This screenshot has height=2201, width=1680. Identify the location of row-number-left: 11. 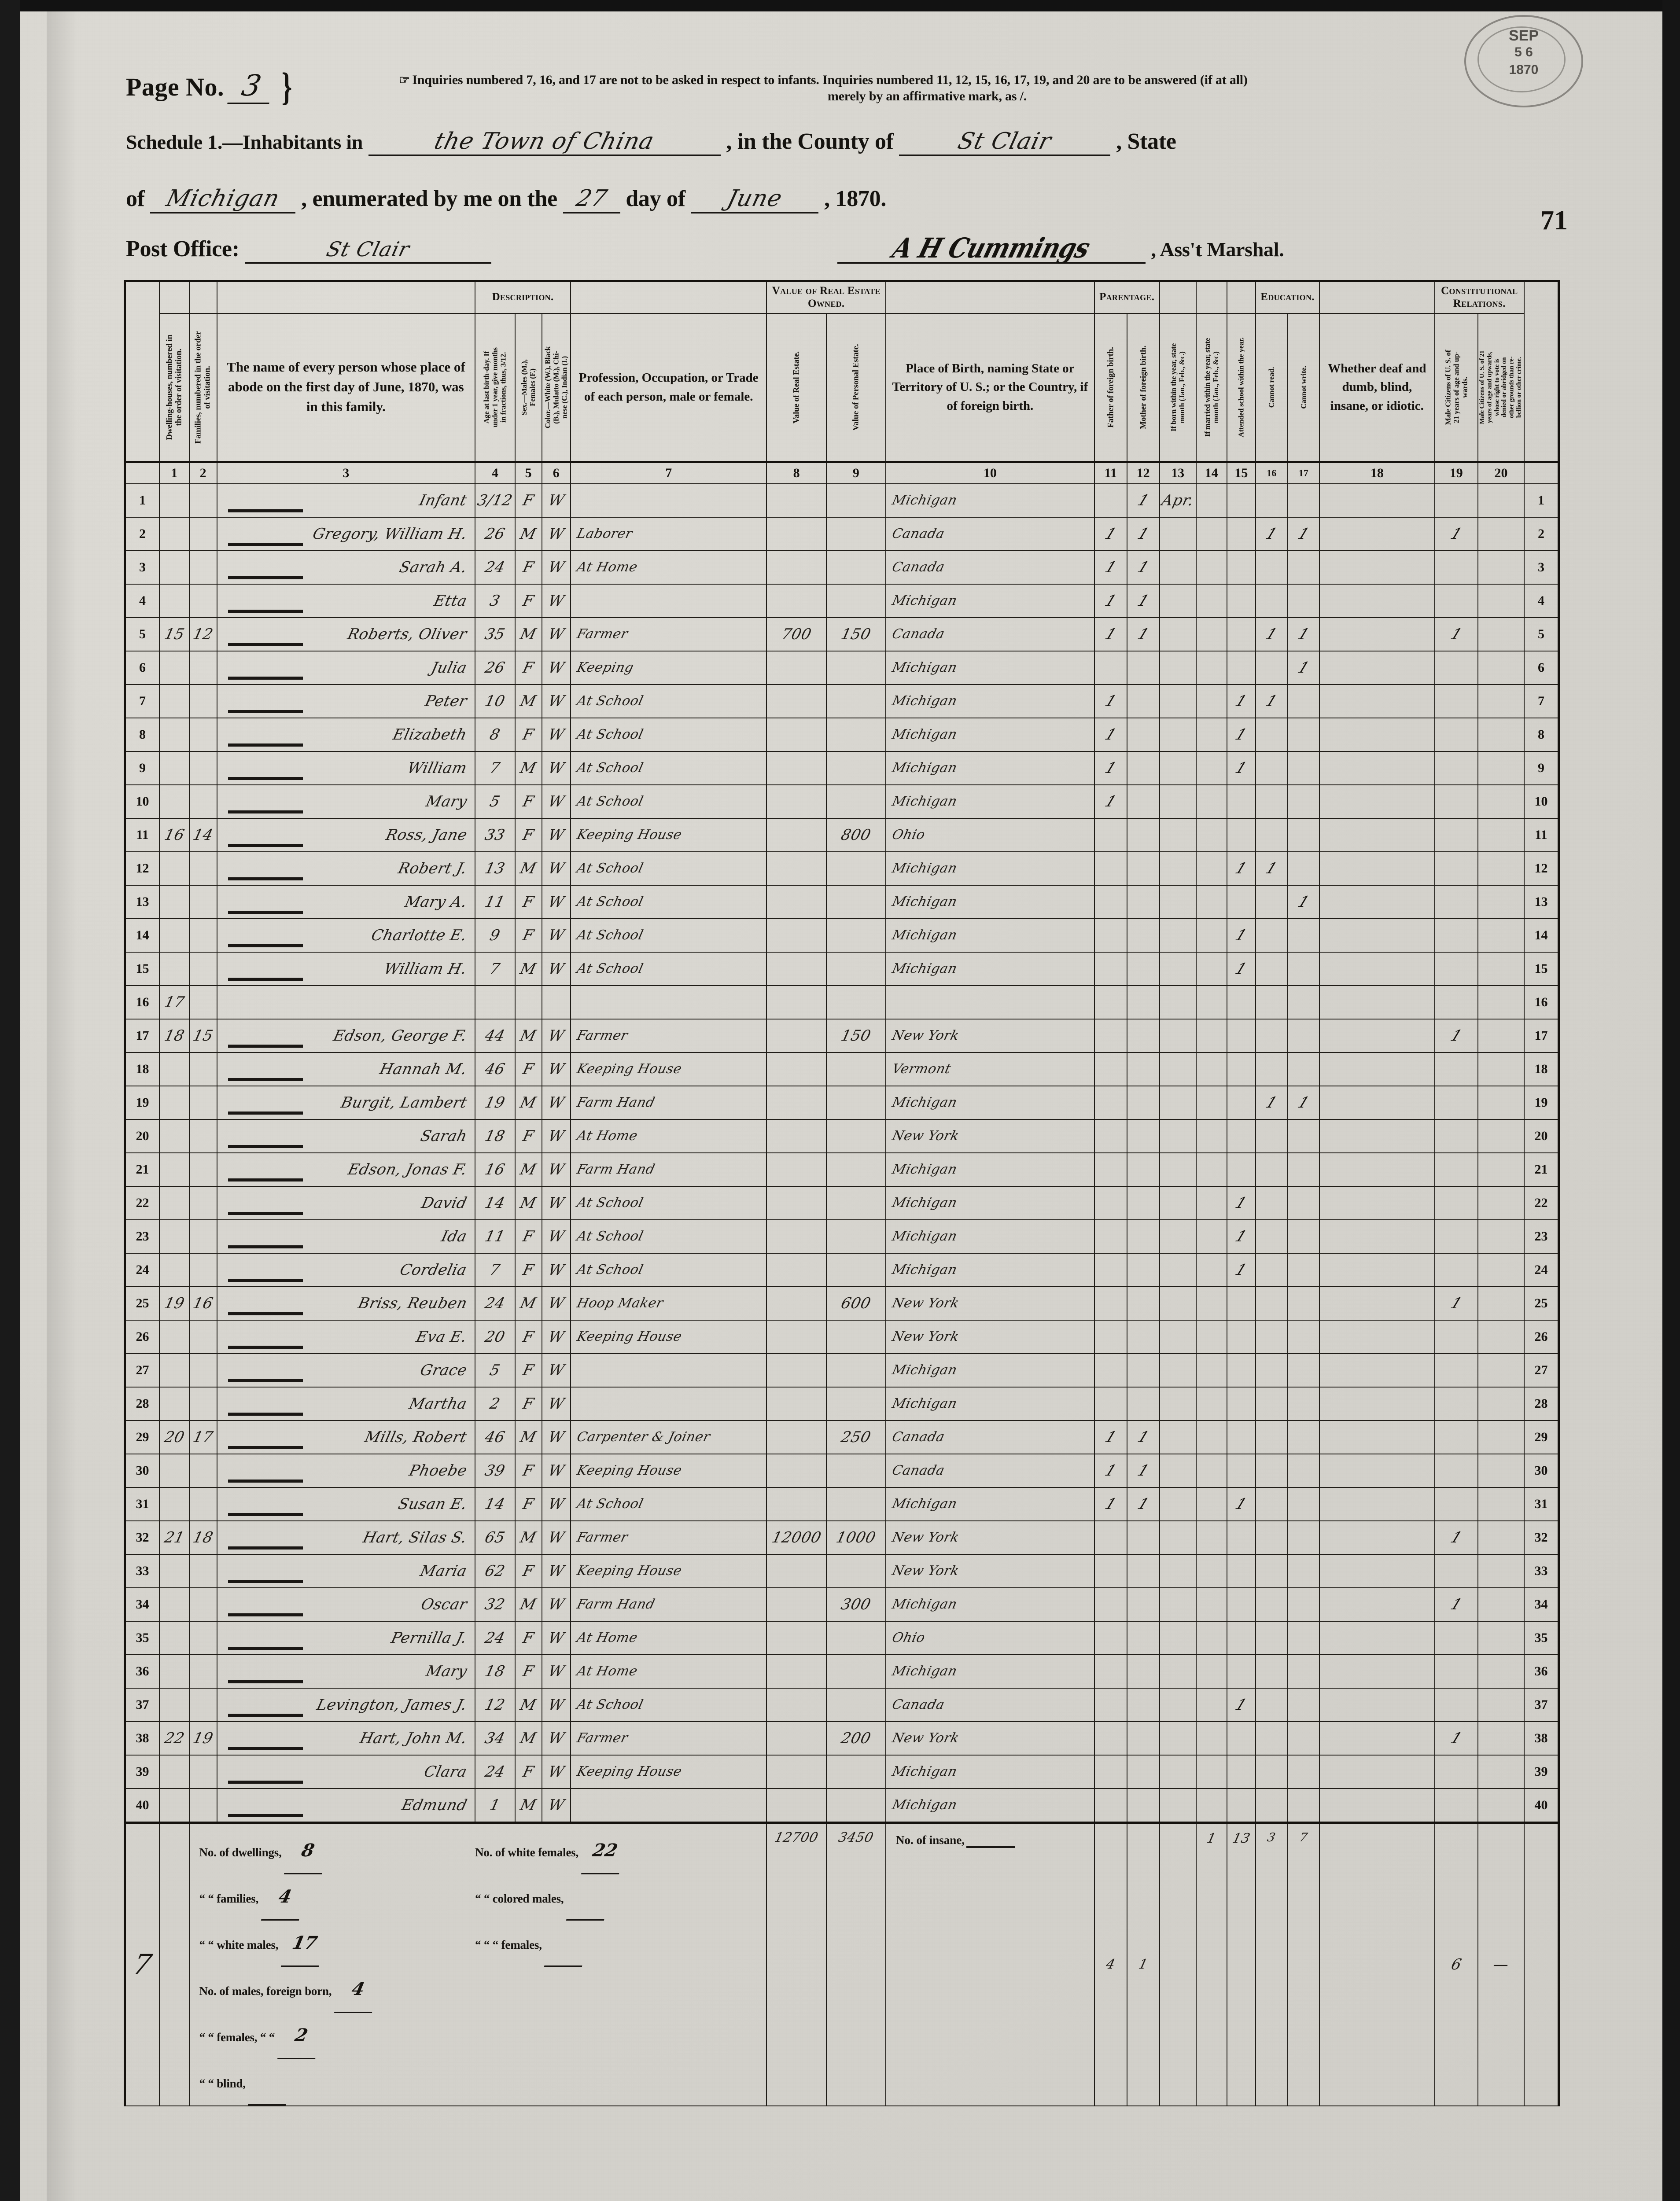
(141, 834).